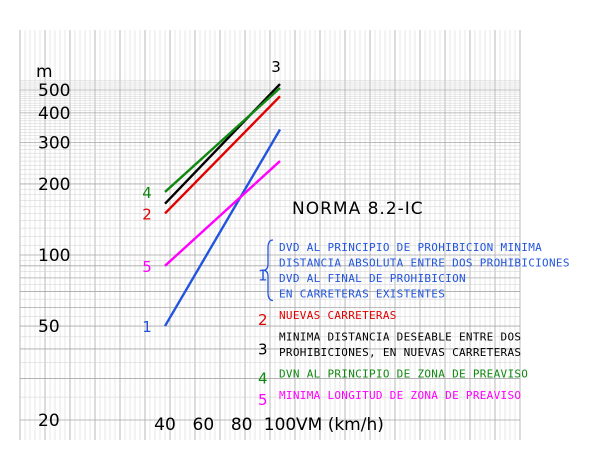  What do you see at coordinates (54, 114) in the screenshot?
I see `y-tick-label: 400` at bounding box center [54, 114].